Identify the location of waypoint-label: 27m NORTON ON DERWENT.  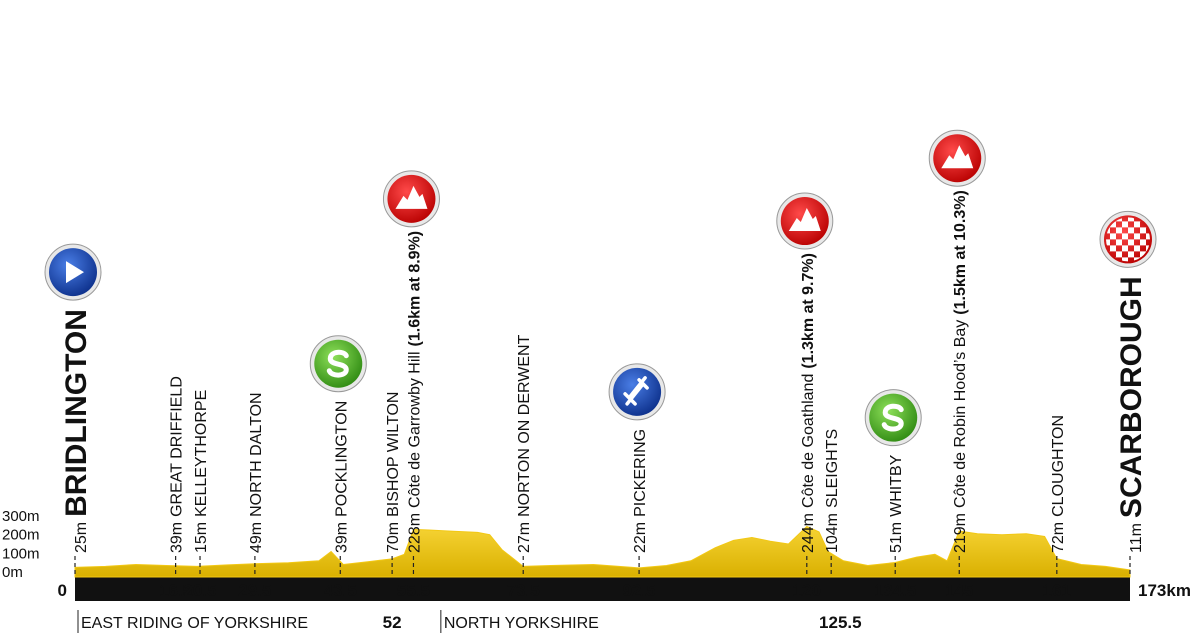
(524, 443).